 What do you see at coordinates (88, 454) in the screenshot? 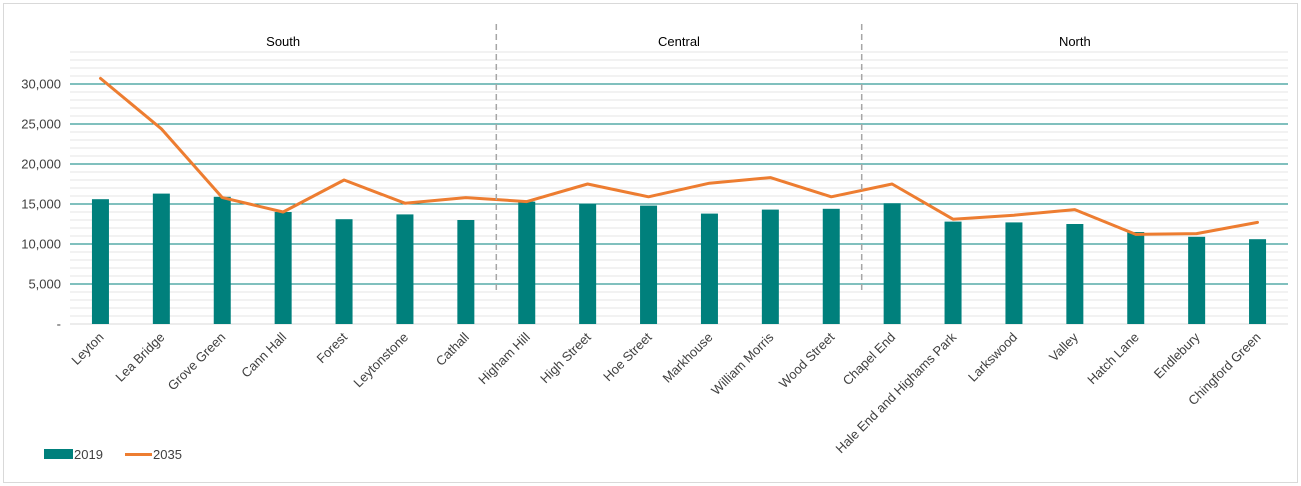
I see `legend-label-2019: 2019` at bounding box center [88, 454].